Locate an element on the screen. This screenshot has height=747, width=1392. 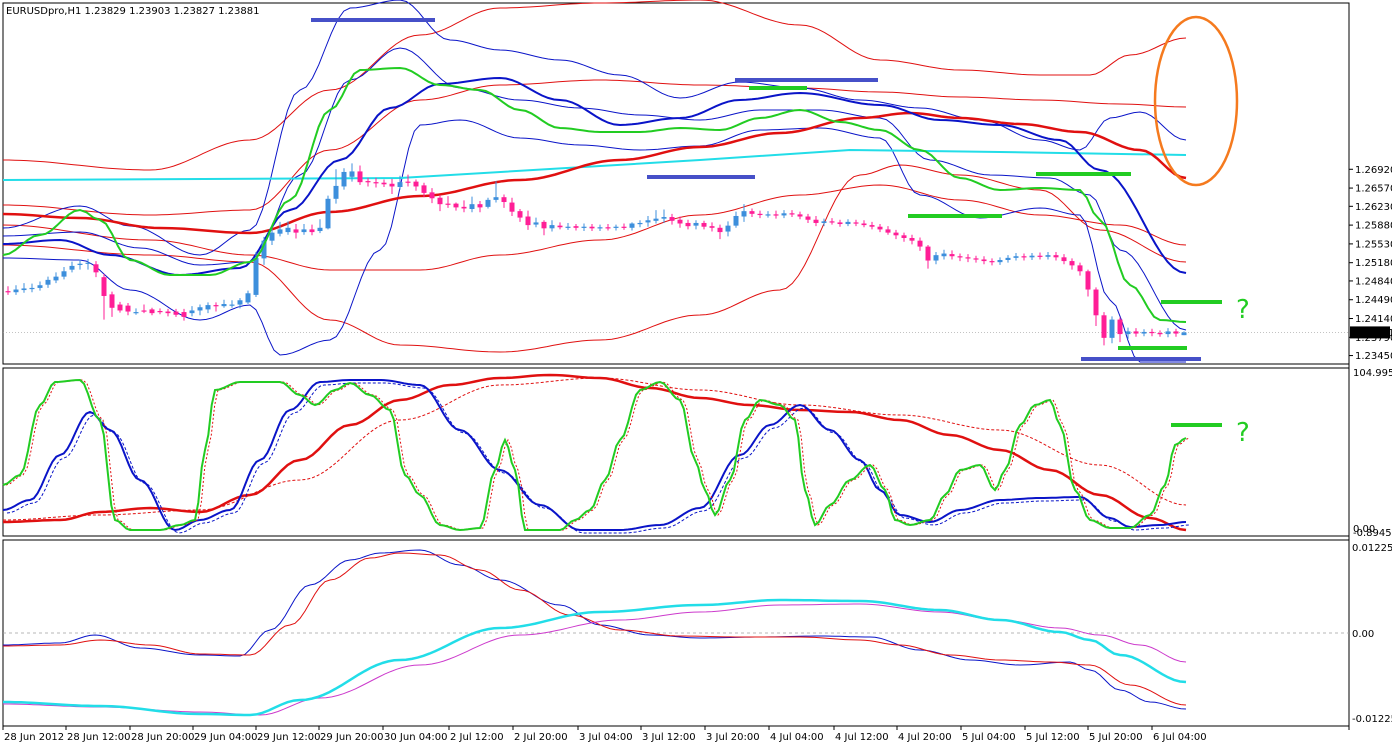
macd-tick-label: -0.01225 is located at coordinates (1372, 719).